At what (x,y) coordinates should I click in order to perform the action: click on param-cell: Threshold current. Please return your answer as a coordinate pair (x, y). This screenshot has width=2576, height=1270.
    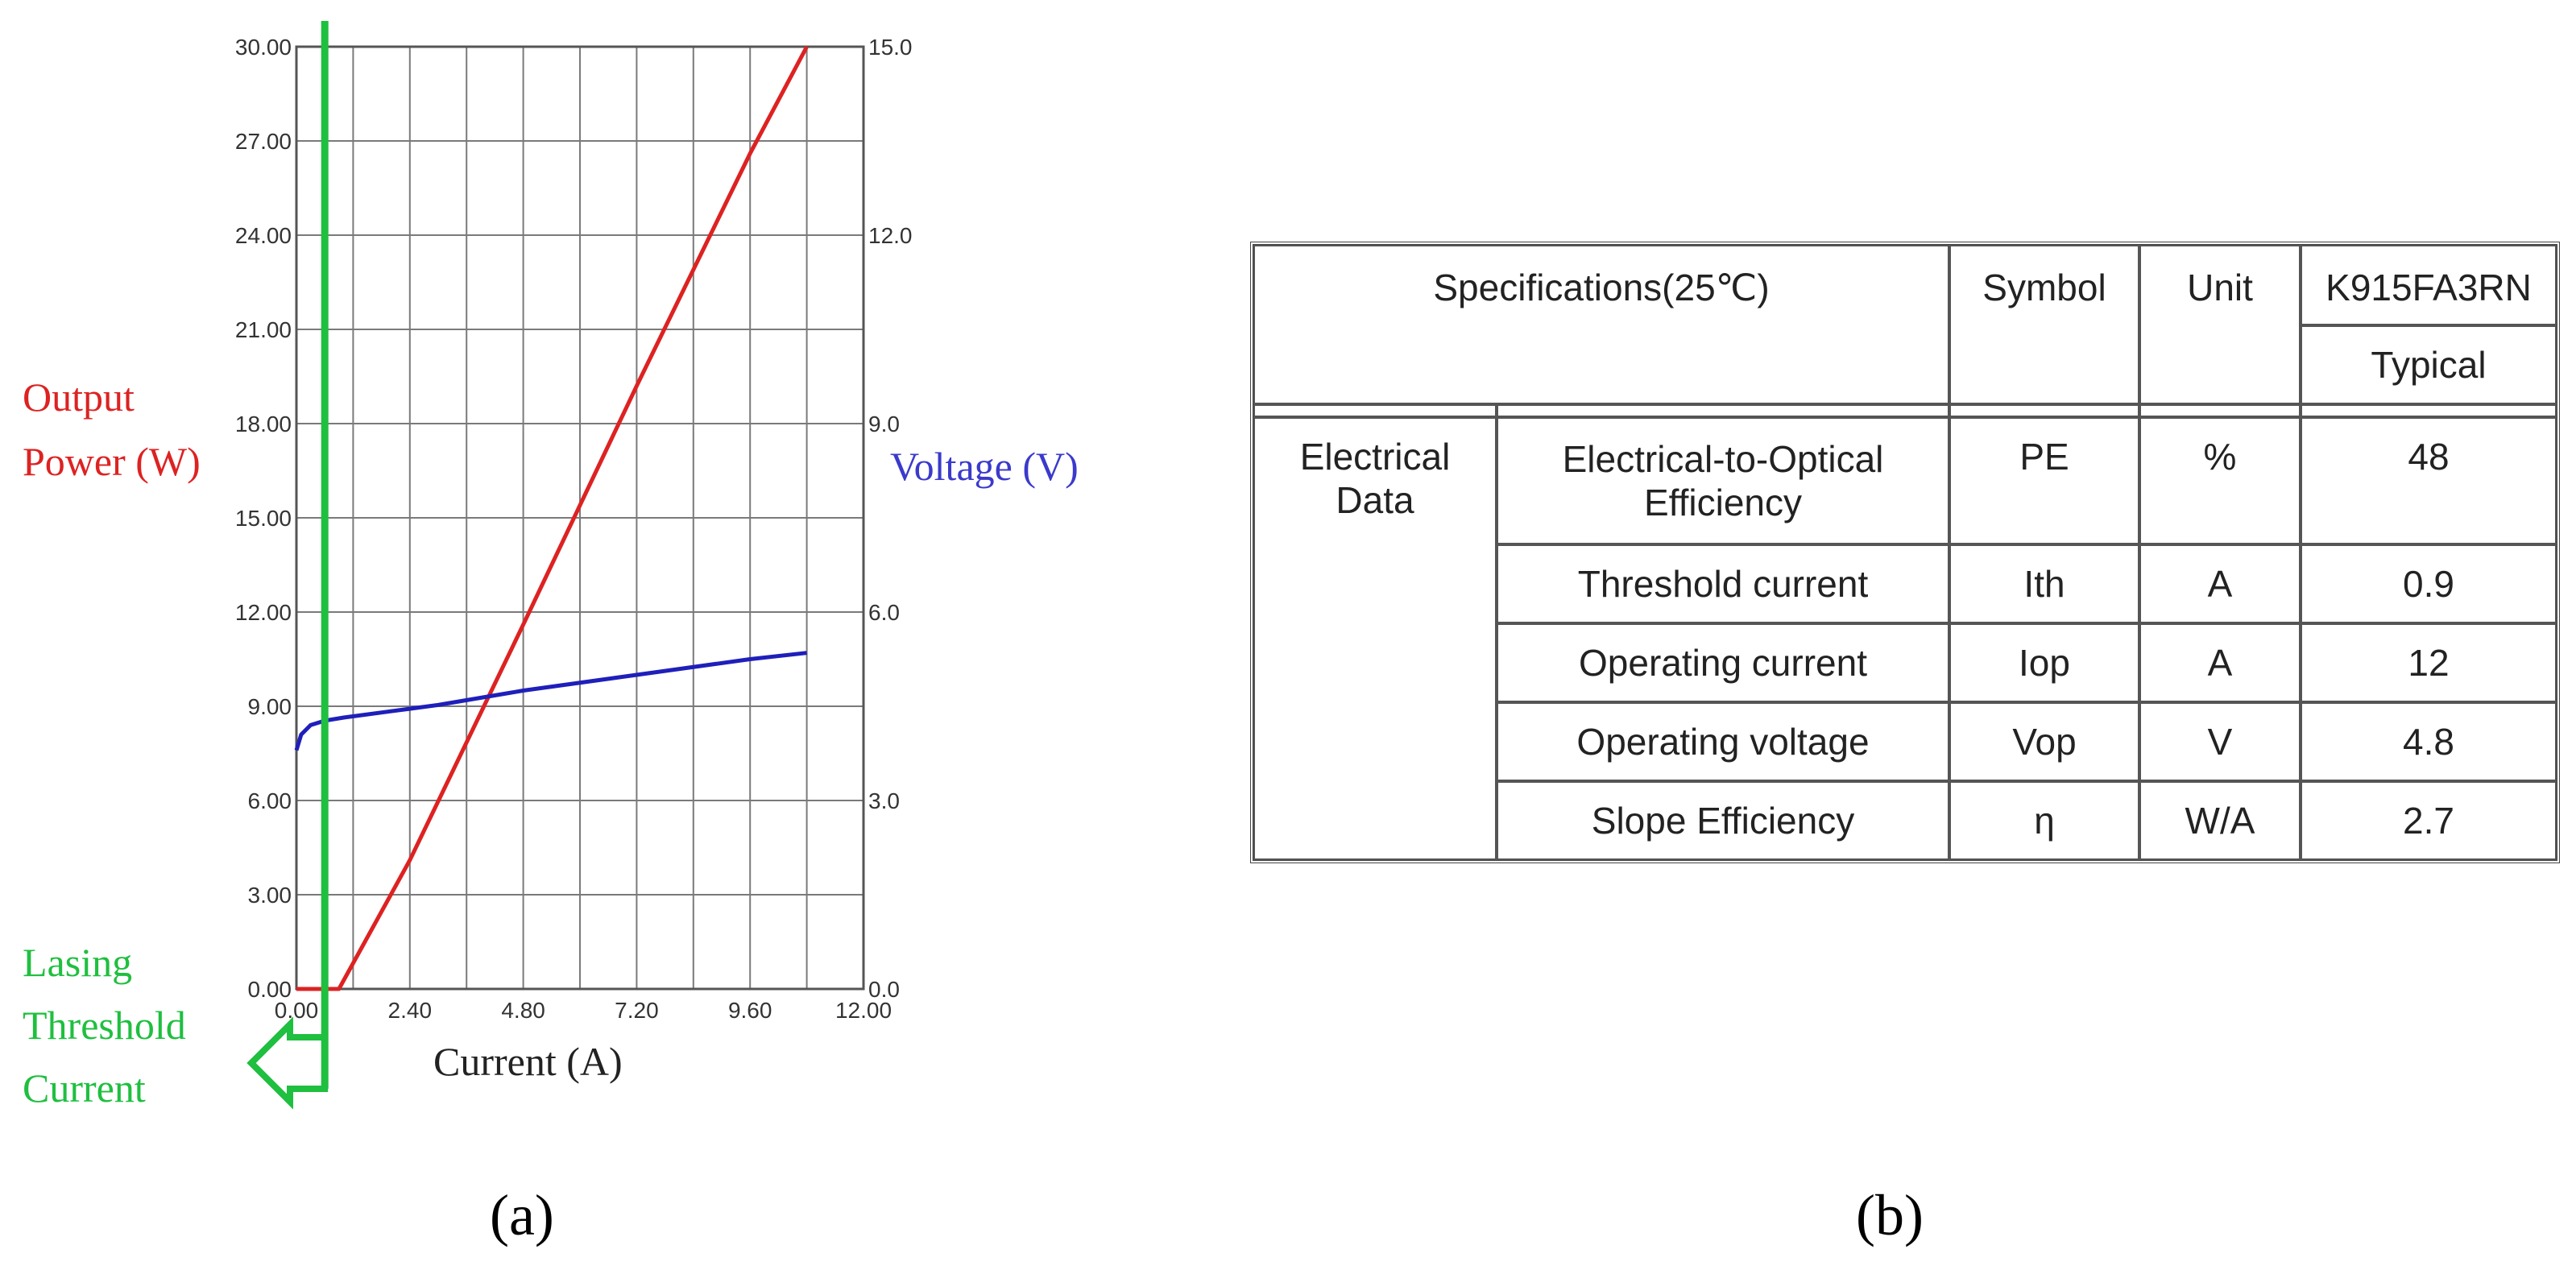
    Looking at the image, I should click on (1723, 584).